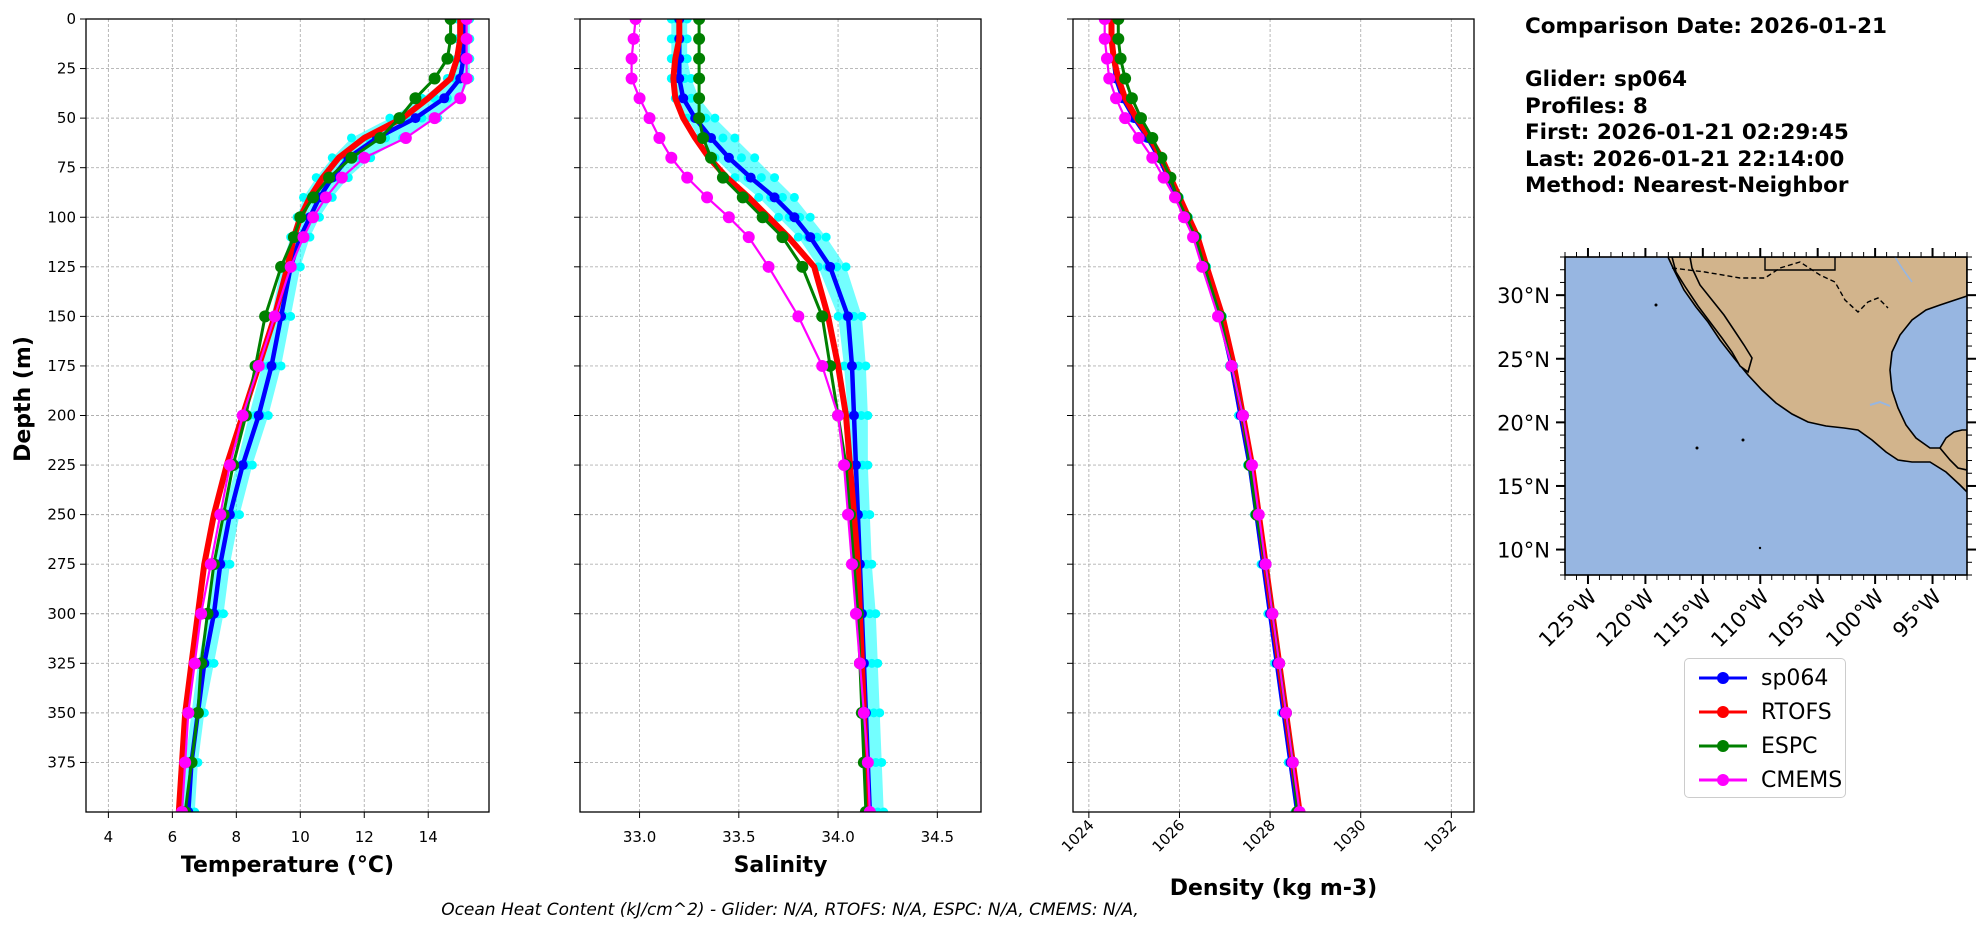  I want to click on map-land-baja, so click(1712, 315).